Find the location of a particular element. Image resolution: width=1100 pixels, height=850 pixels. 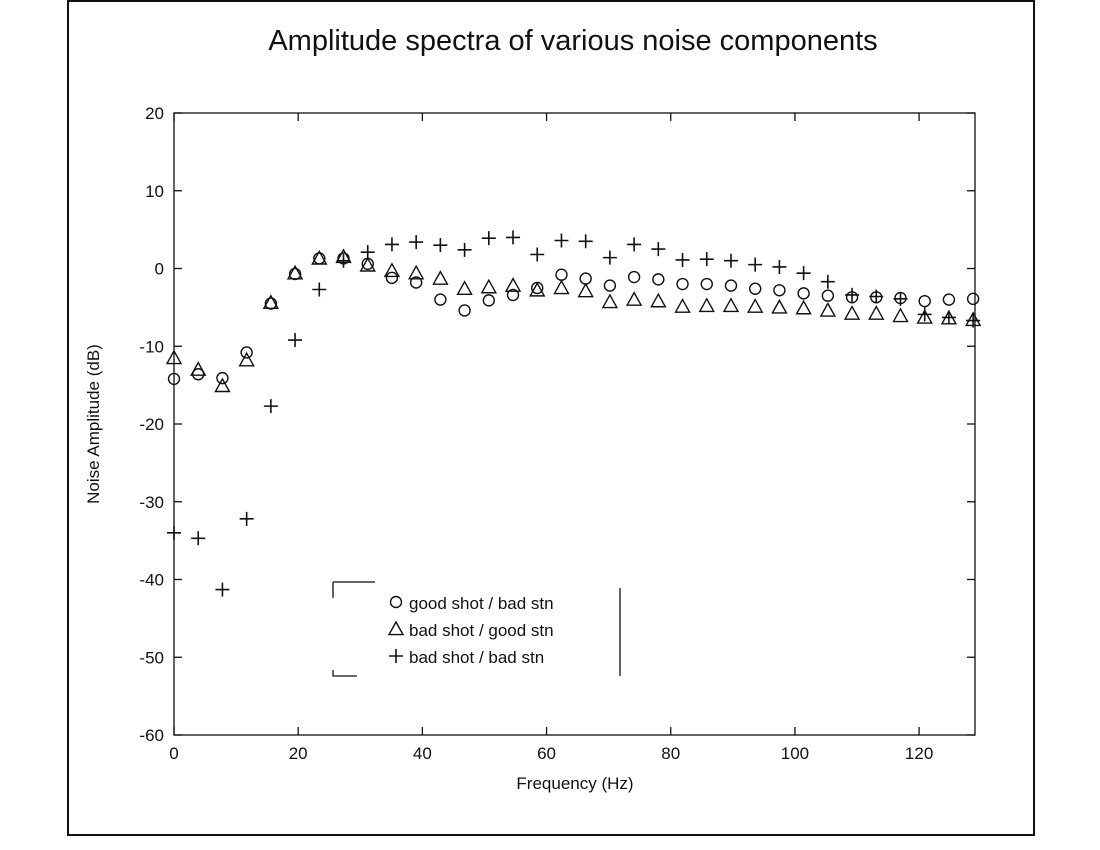

x-tick-label: 40 is located at coordinates (422, 753).